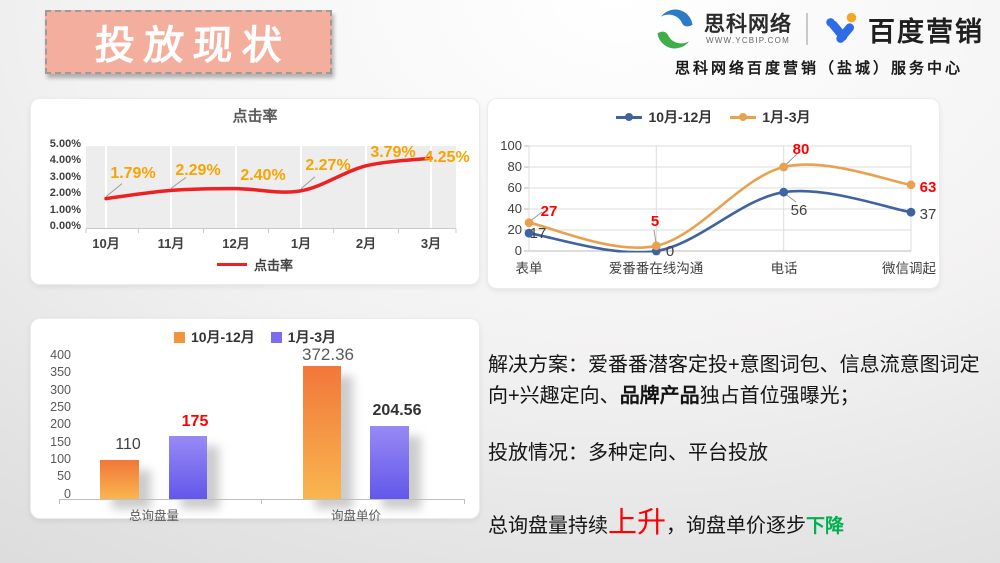 Image resolution: width=1000 pixels, height=563 pixels. What do you see at coordinates (328, 354) in the screenshot?
I see `chart3-value-label: 372.36` at bounding box center [328, 354].